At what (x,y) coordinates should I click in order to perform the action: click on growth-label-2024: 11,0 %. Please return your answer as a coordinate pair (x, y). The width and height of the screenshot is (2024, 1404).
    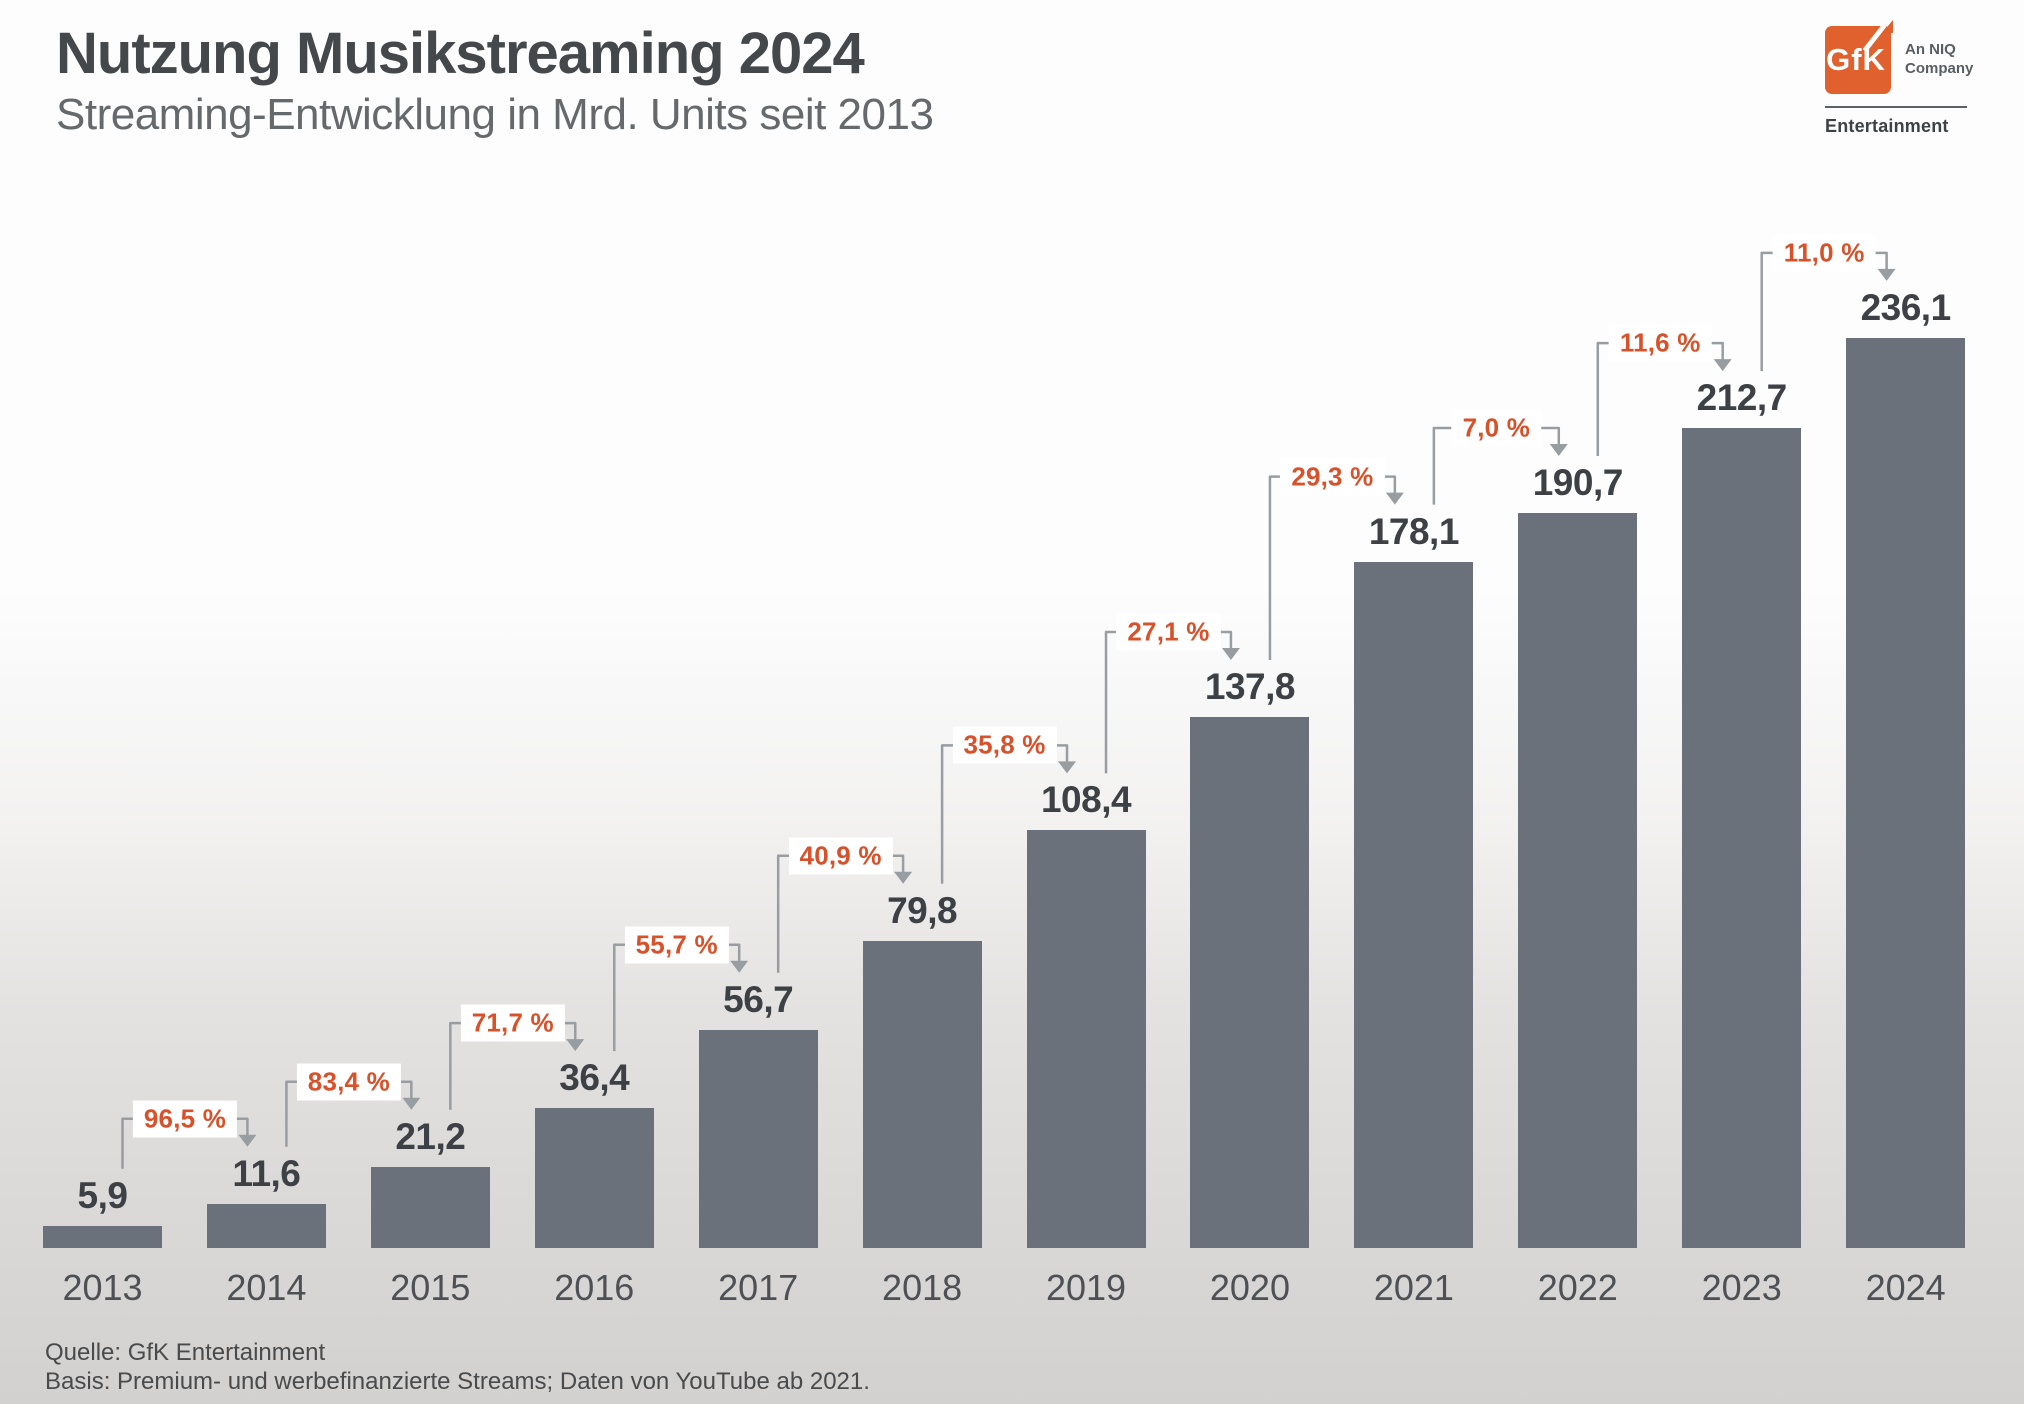
    Looking at the image, I should click on (1824, 253).